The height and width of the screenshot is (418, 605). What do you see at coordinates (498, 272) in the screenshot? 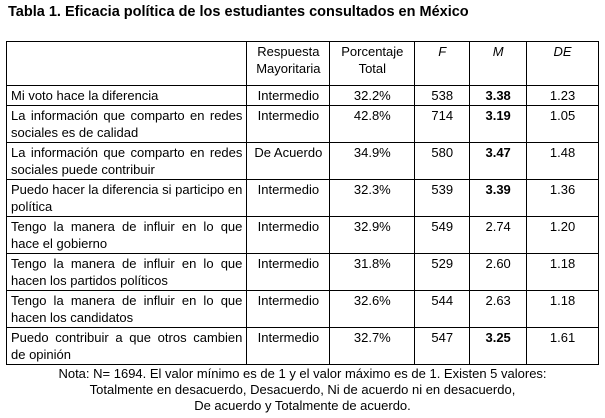
I see `cell-m: 2.60` at bounding box center [498, 272].